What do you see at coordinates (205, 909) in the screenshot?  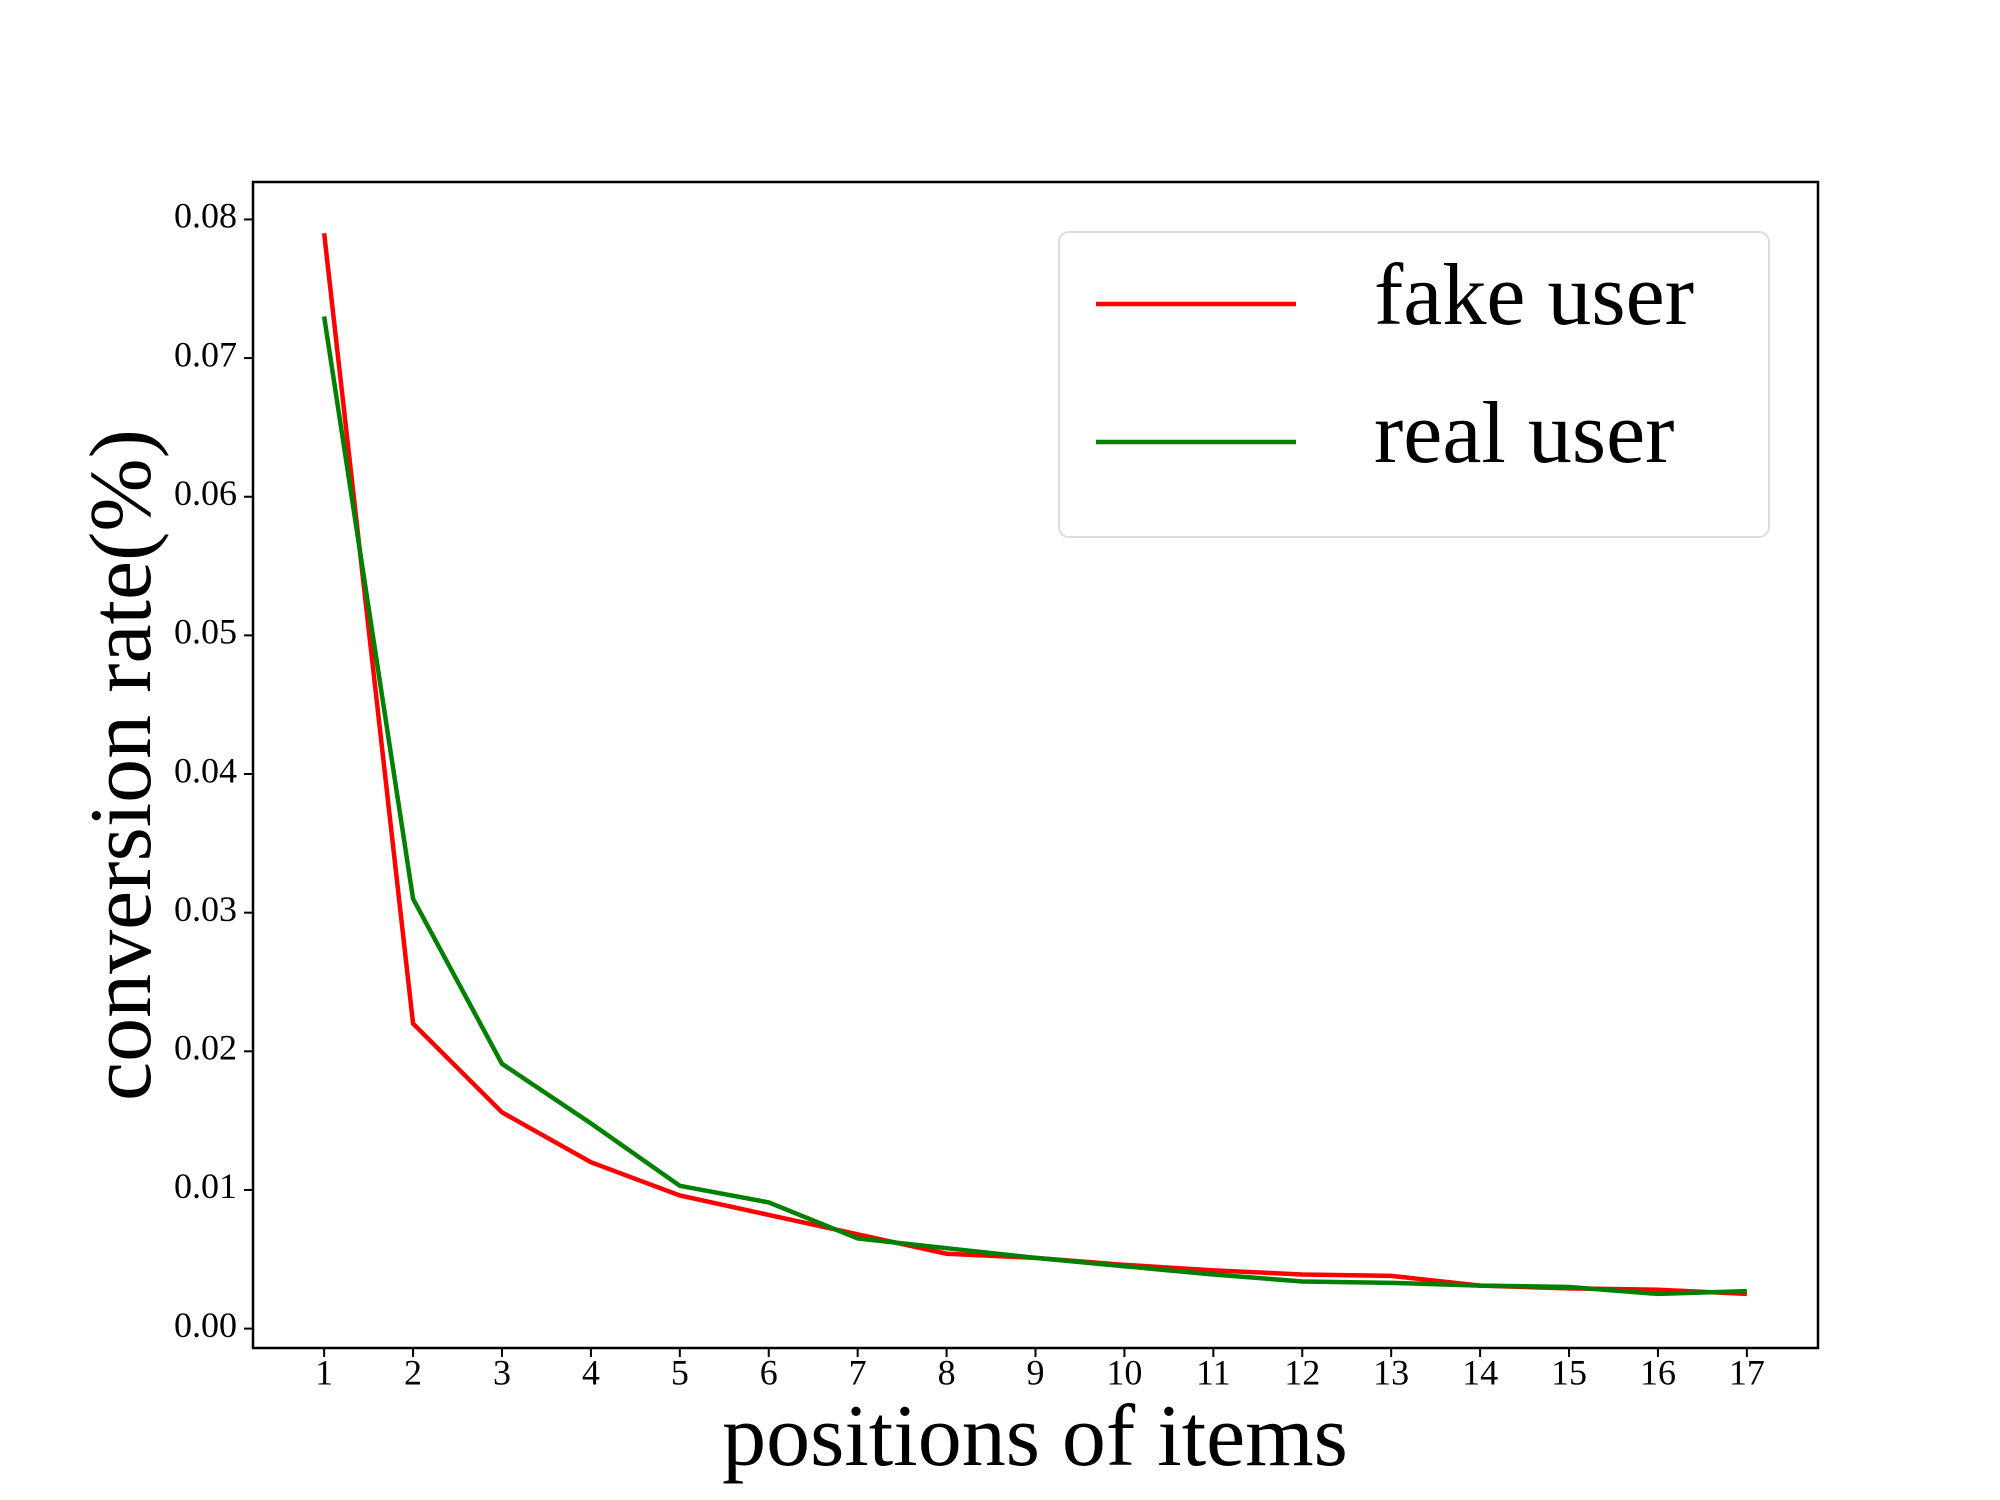 I see `y-tick-label: 0.03` at bounding box center [205, 909].